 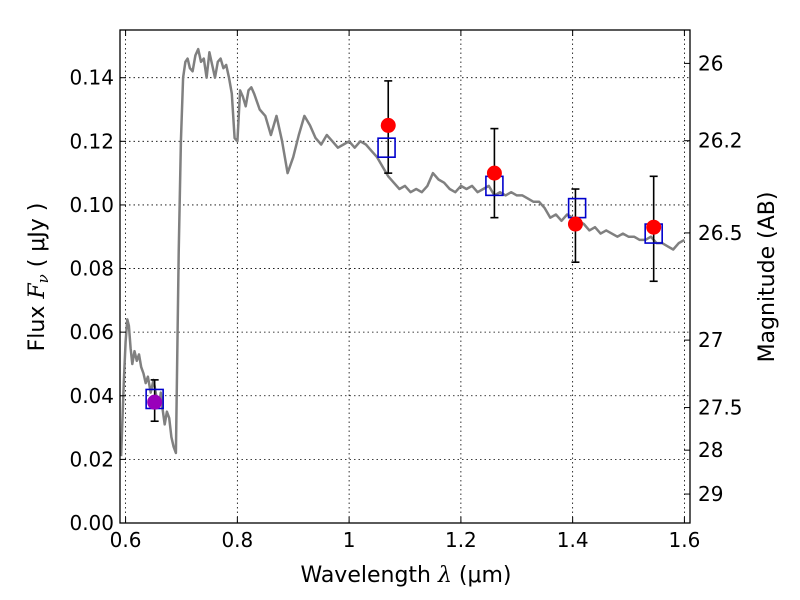 I want to click on y-axis-label-unit: ( μJy ), so click(x=37, y=239).